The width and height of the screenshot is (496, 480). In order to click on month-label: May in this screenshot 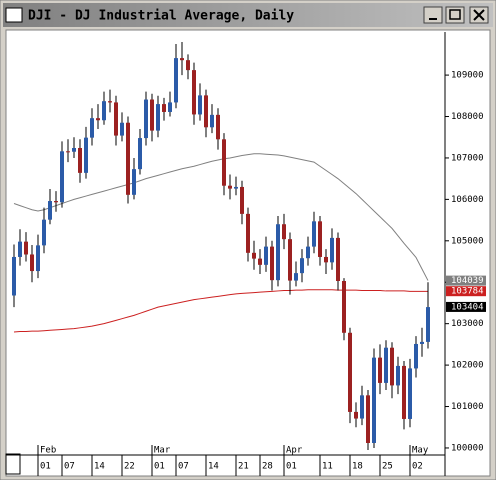, I will do `click(420, 451)`.